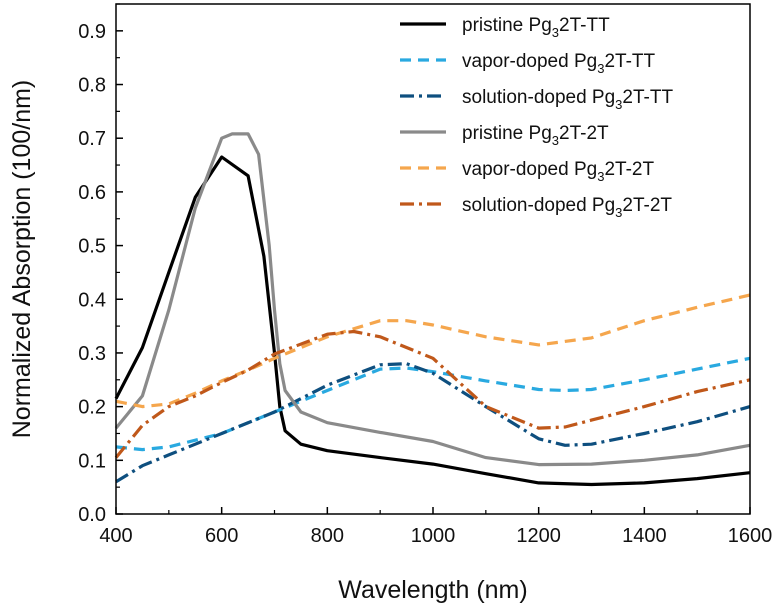  I want to click on y-tick-label: 0.8, so click(92, 86).